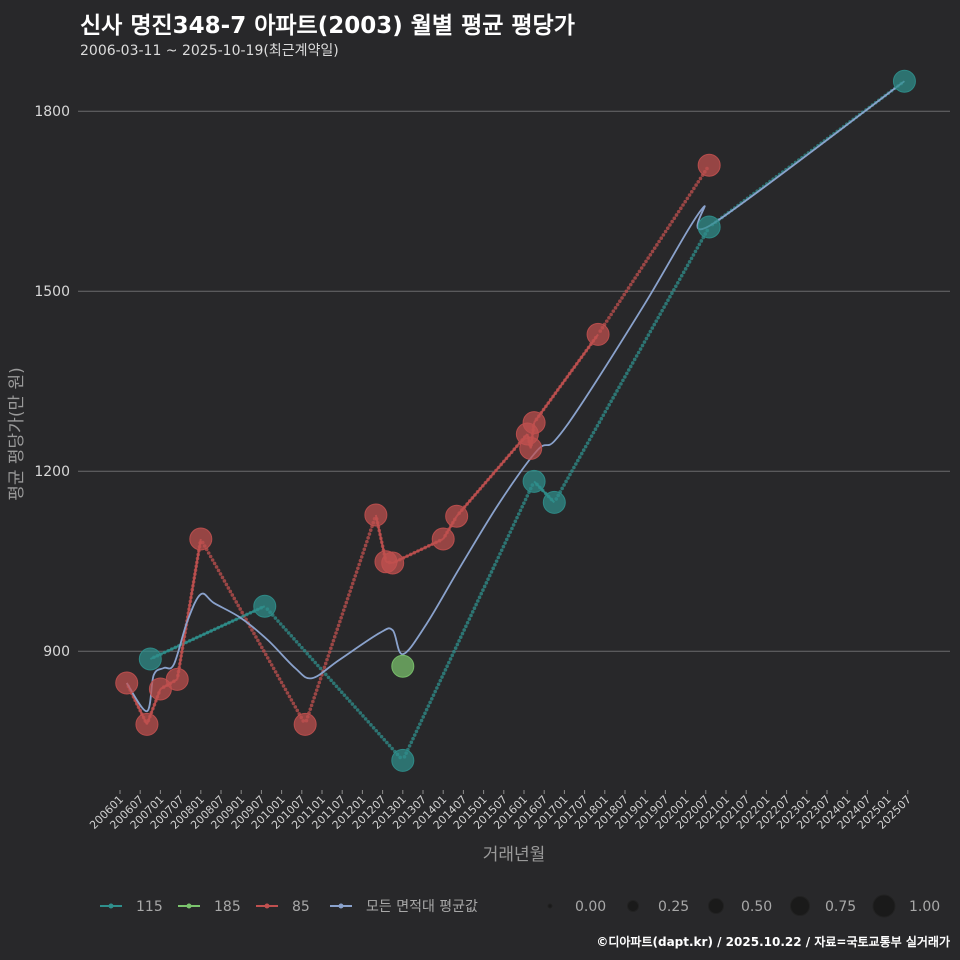  I want to click on legend-size-key, so click(550, 906).